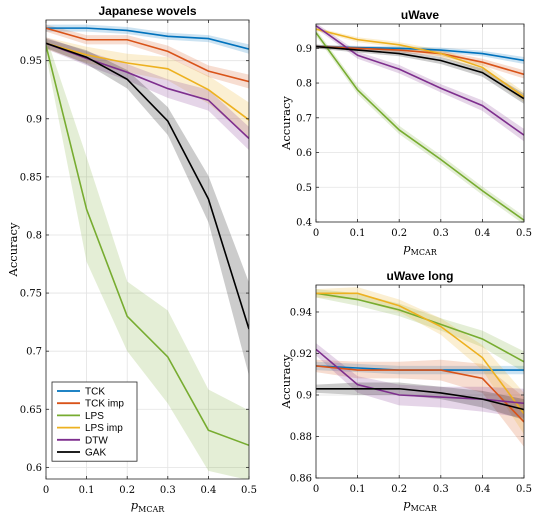 This screenshot has width=540, height=522. What do you see at coordinates (95, 453) in the screenshot?
I see `legend-label-gak: GAK` at bounding box center [95, 453].